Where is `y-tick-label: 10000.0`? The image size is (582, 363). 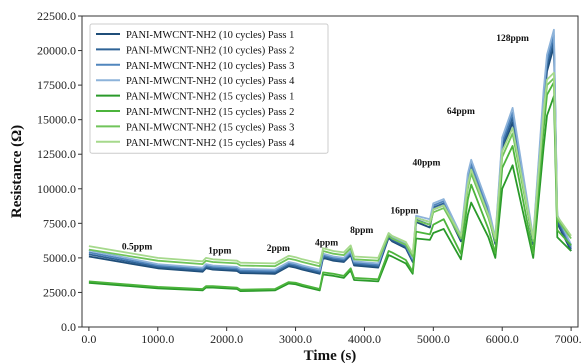
y-tick-label: 10000.0 is located at coordinates (56, 189).